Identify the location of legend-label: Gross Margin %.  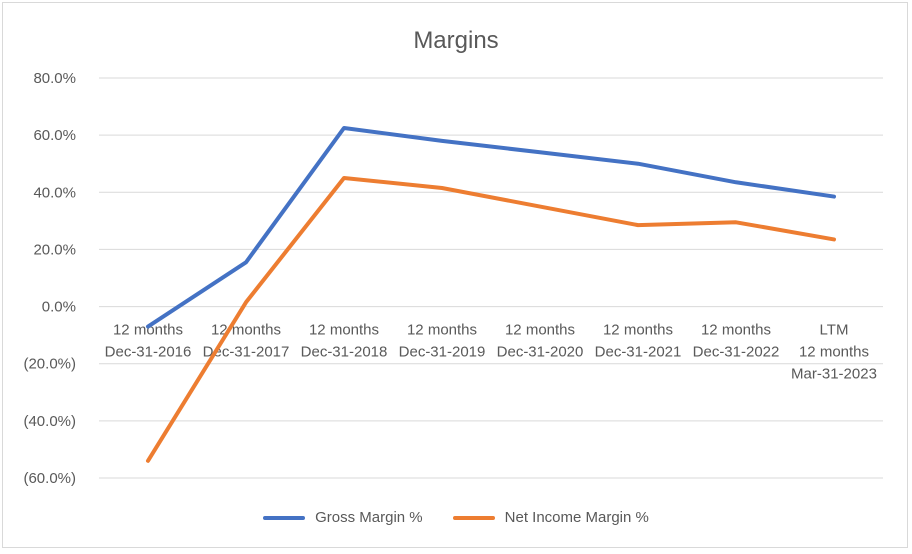
(369, 517).